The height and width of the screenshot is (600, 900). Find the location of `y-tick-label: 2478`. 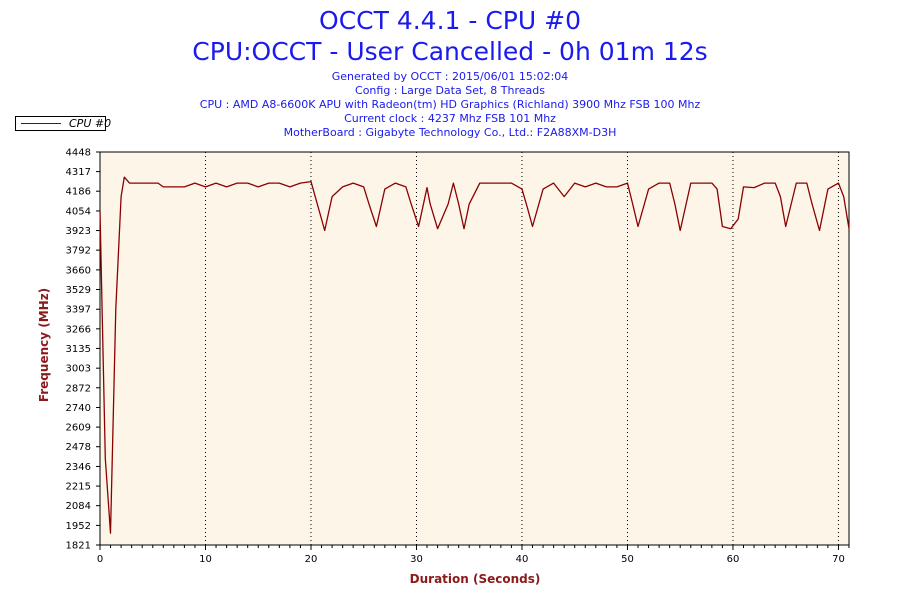

y-tick-label: 2478 is located at coordinates (78, 447).